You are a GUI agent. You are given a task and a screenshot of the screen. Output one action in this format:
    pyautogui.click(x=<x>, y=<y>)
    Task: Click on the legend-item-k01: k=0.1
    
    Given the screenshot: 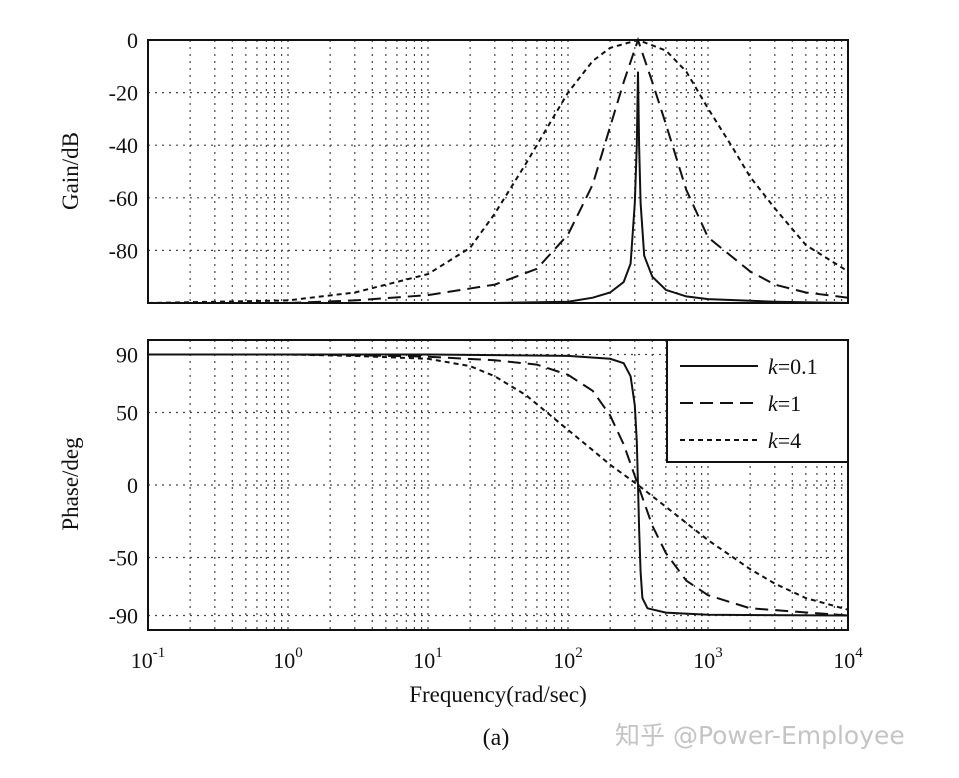 What is the action you would take?
    pyautogui.click(x=749, y=366)
    